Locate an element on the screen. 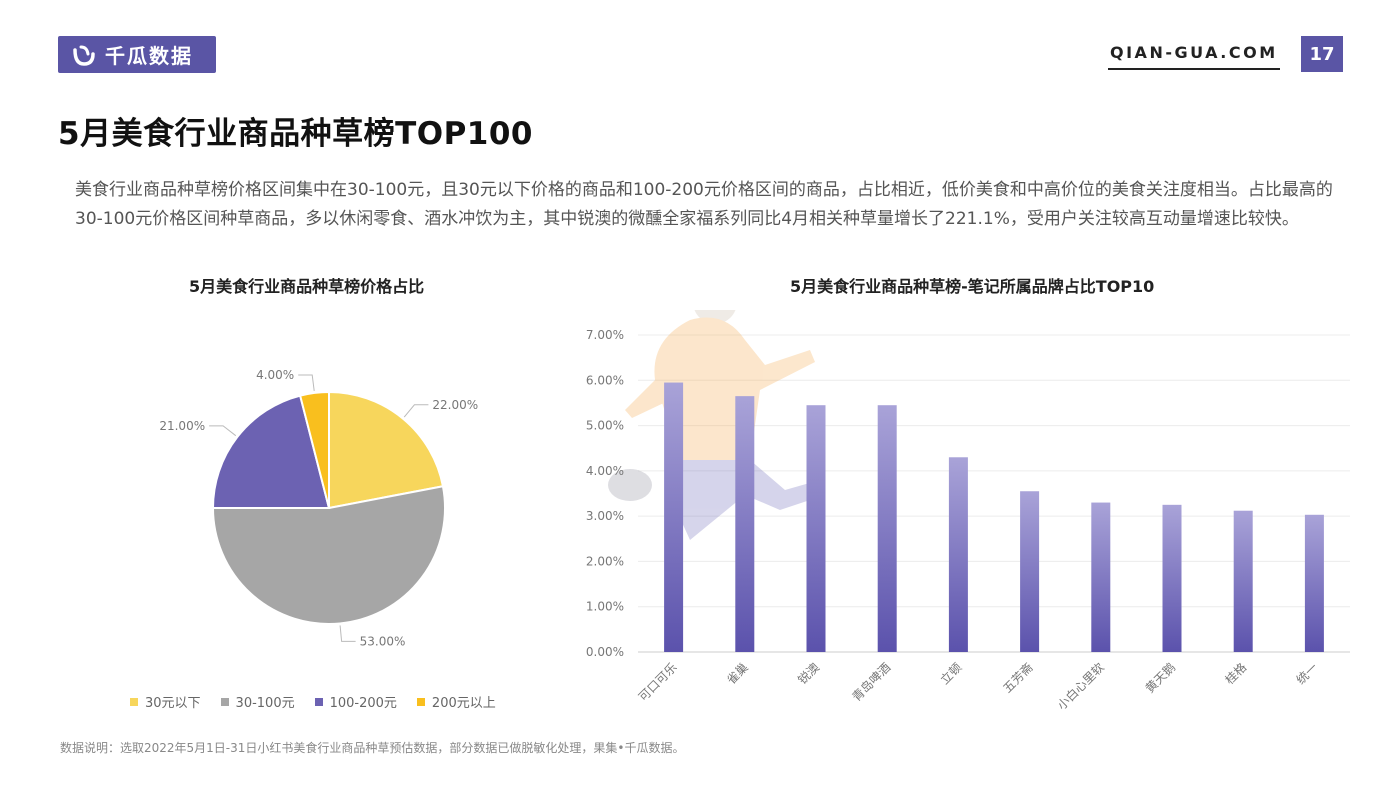 This screenshot has width=1400, height=788. x-tick-label: 可口可乐 is located at coordinates (658, 682).